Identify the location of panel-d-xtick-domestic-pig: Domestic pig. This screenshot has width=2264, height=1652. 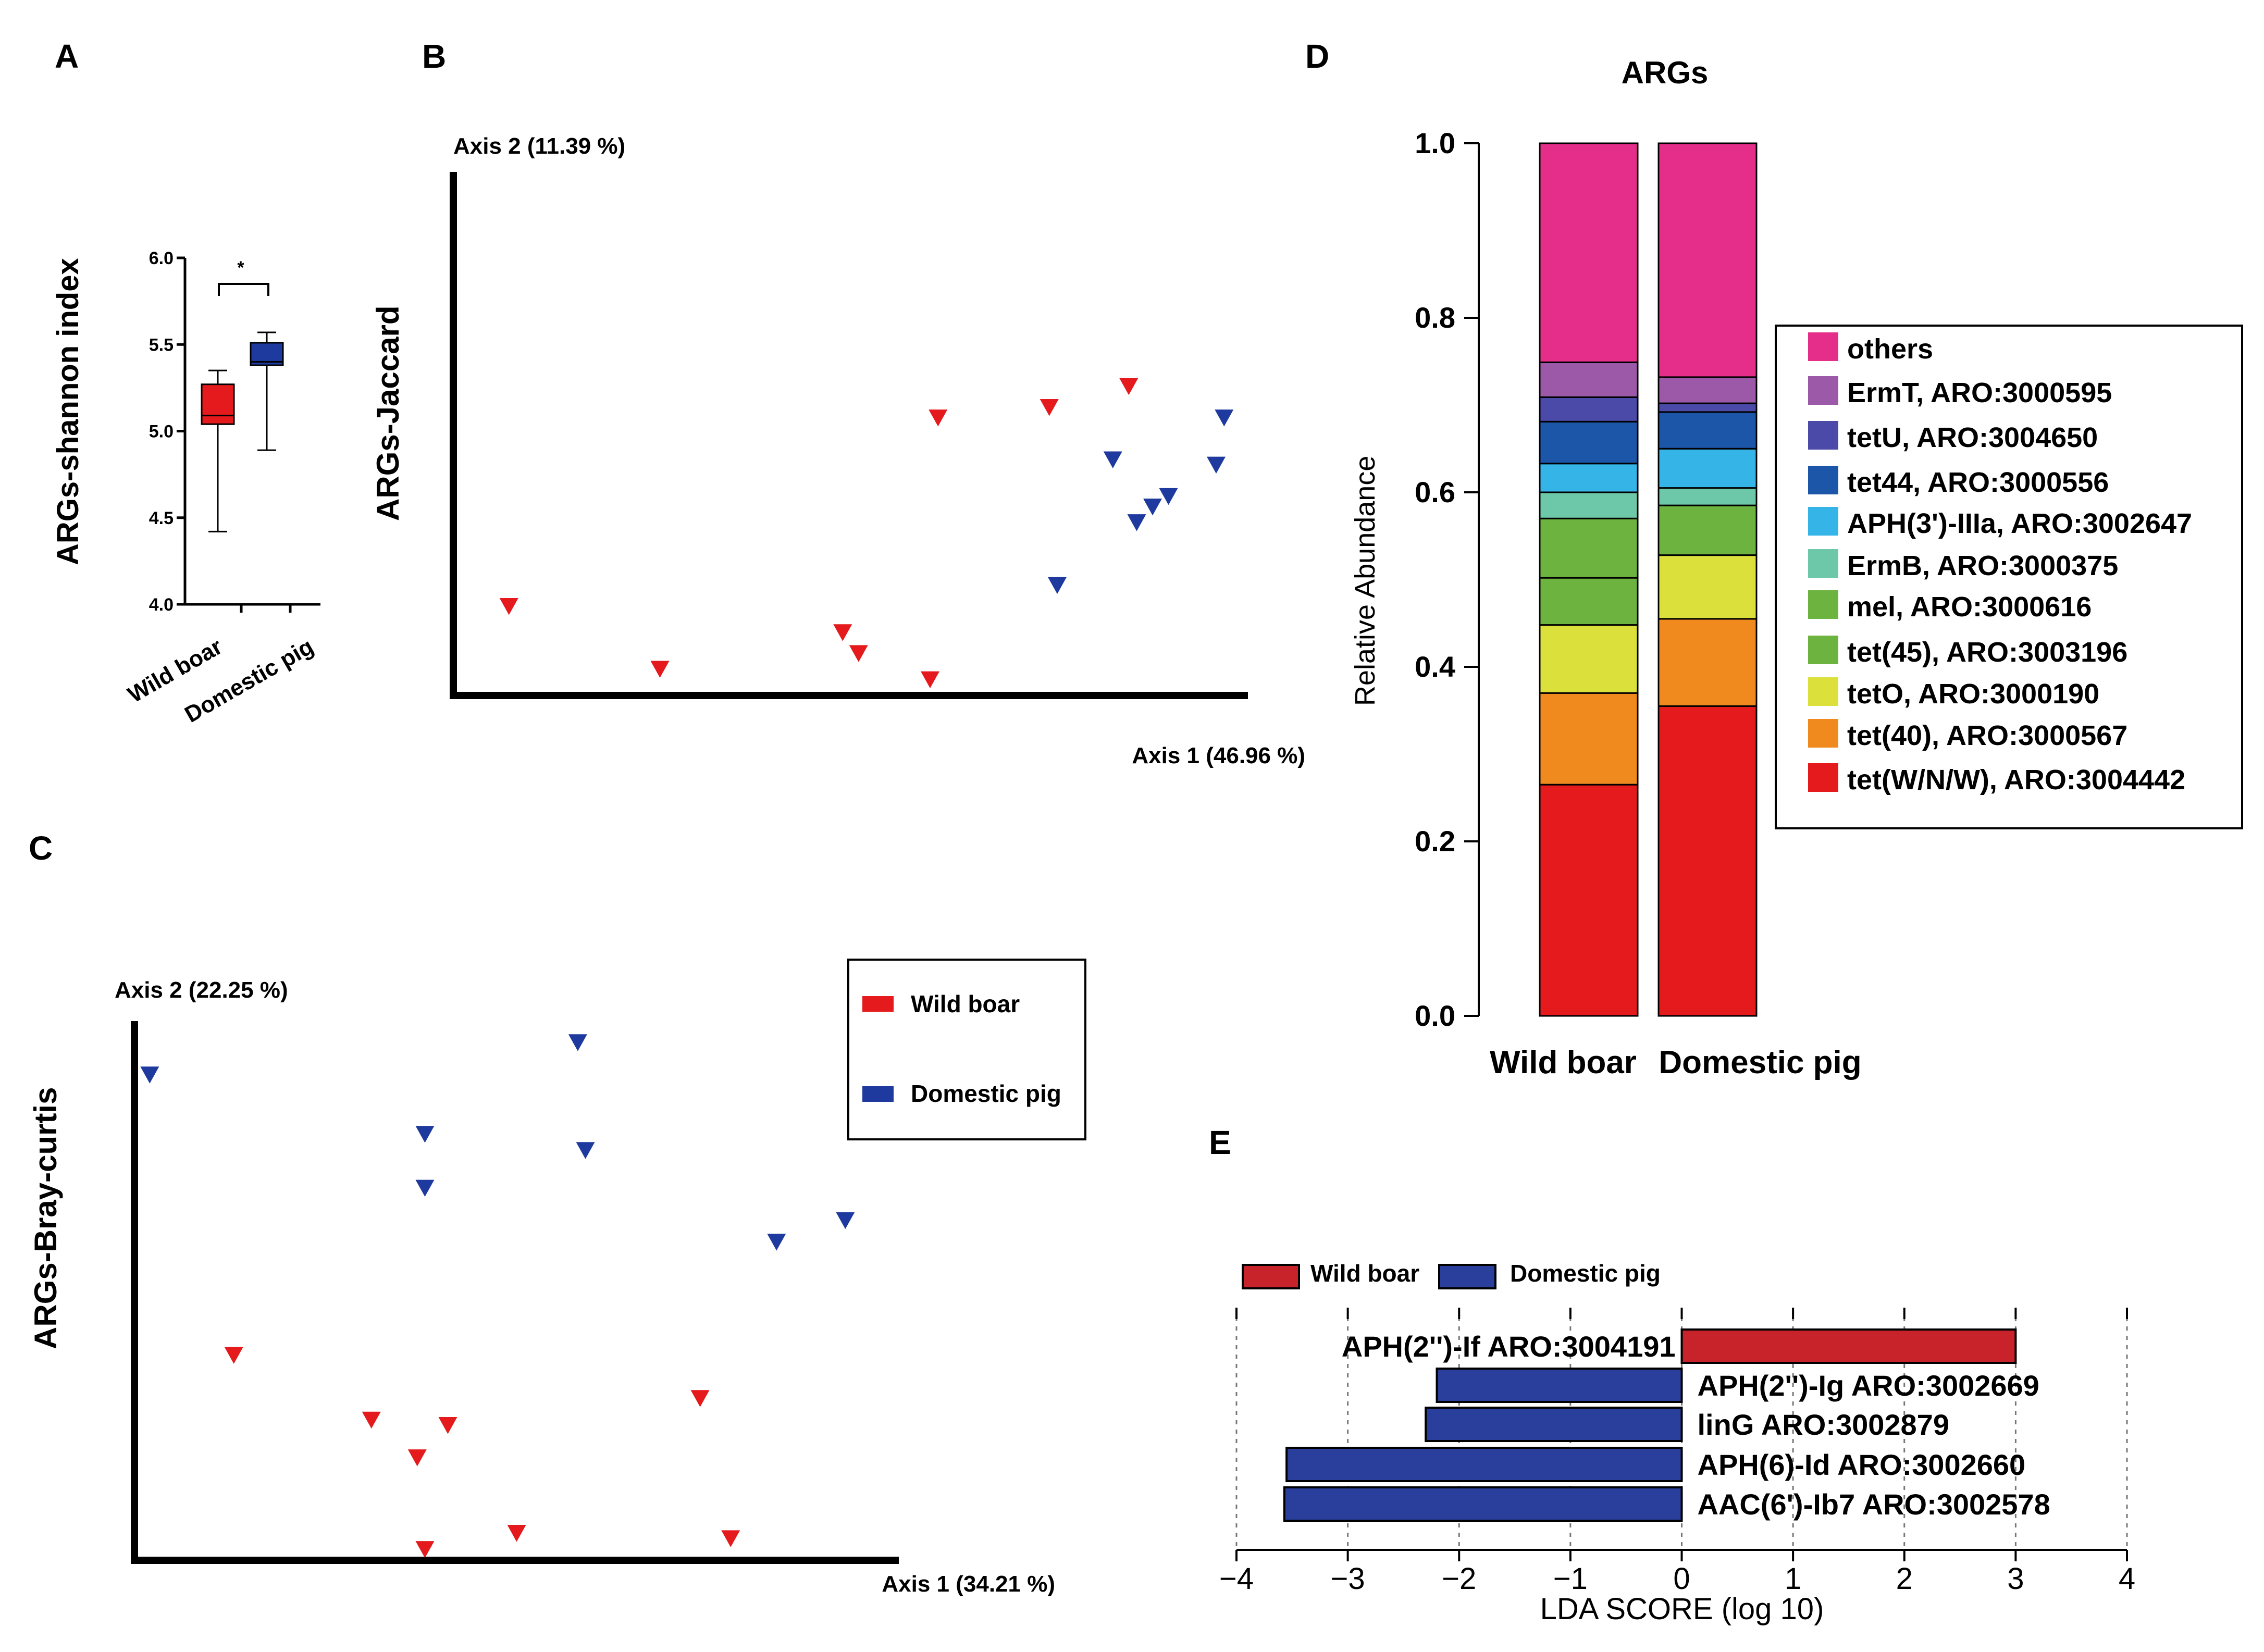
(1760, 1062).